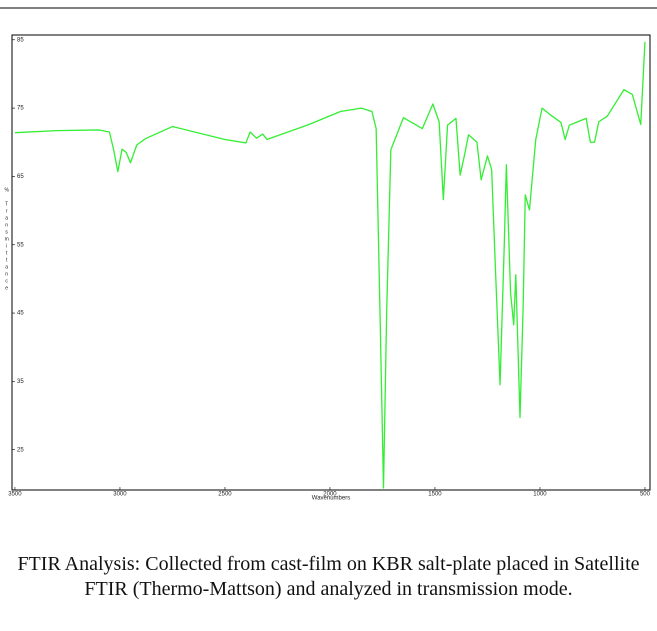 The width and height of the screenshot is (657, 631). Describe the element at coordinates (331, 499) in the screenshot. I see `x-axis-label: Wavenumbers` at that location.